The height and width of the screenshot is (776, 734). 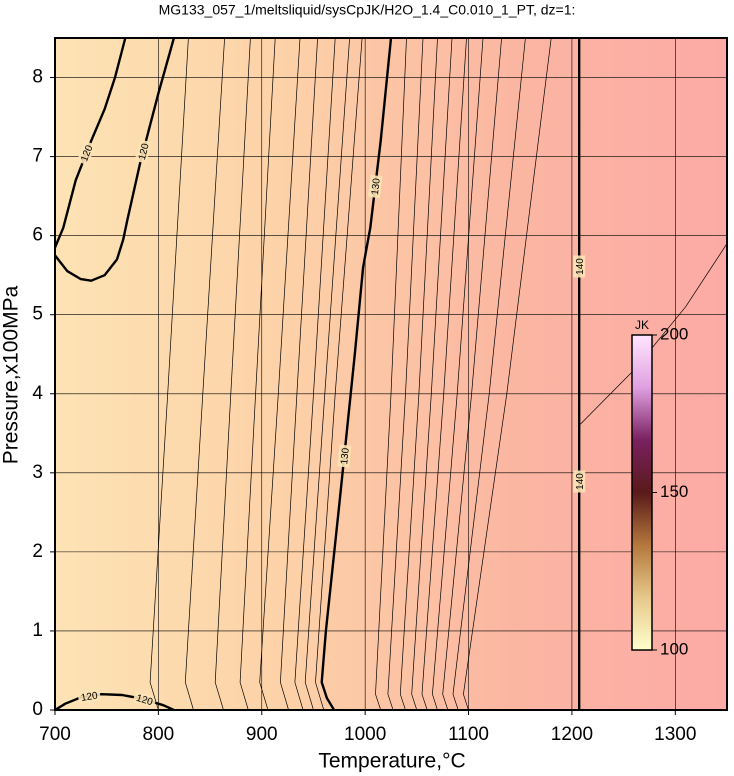 What do you see at coordinates (37, 709) in the screenshot?
I see `y-tick-label: 0` at bounding box center [37, 709].